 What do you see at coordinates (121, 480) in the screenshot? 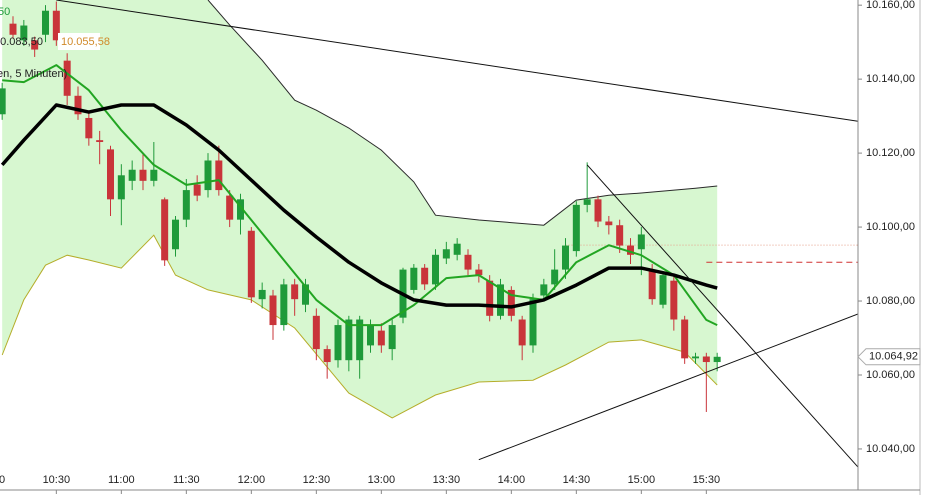
I see `x-tick-label: 11:00` at bounding box center [121, 480].